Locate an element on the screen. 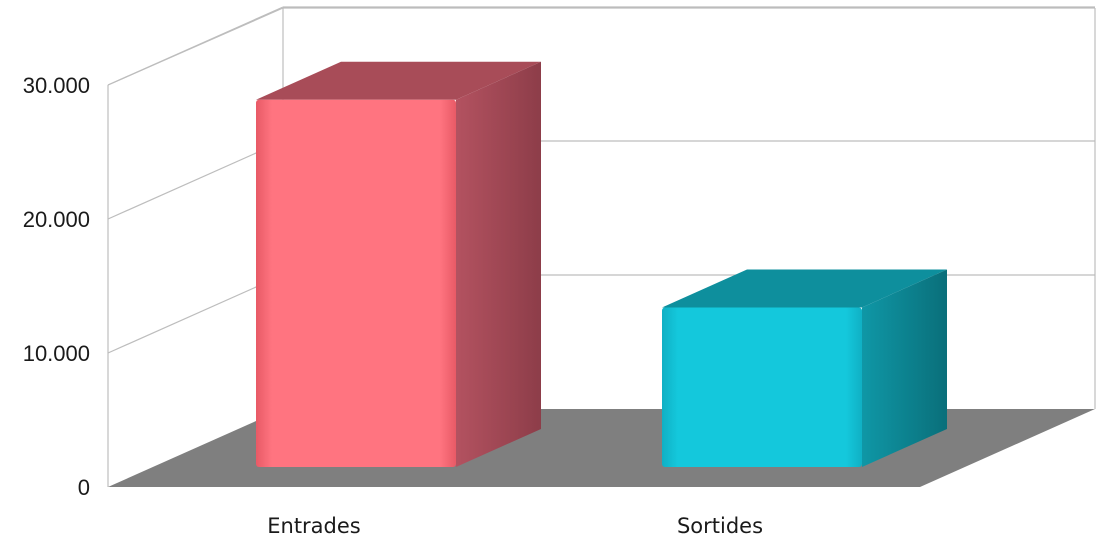  y-tick-label: 0 is located at coordinates (84, 487).